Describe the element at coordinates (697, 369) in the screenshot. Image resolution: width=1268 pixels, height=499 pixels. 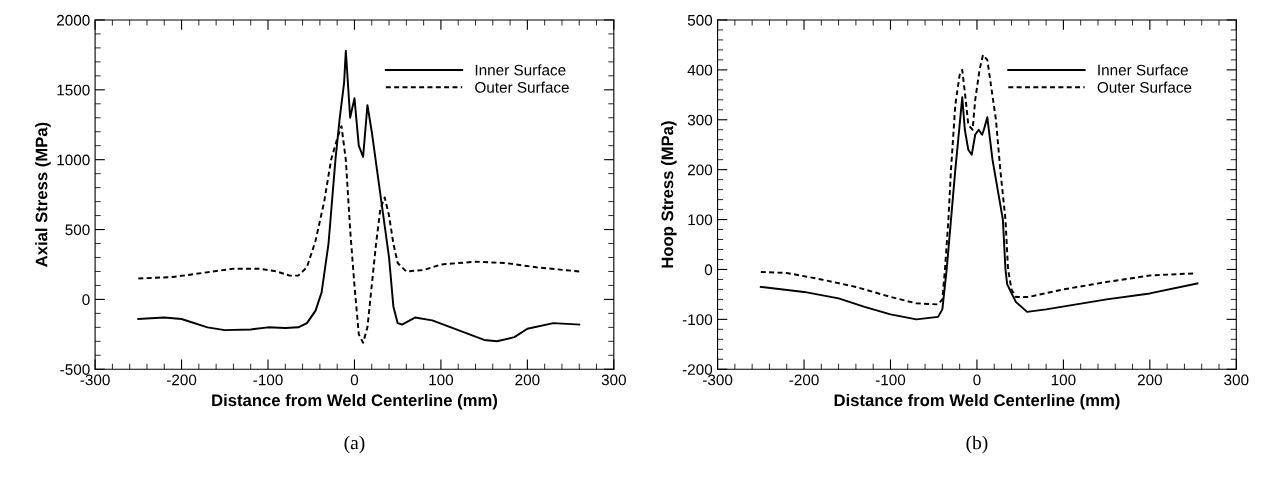
I see `y-tick-label: -200` at that location.